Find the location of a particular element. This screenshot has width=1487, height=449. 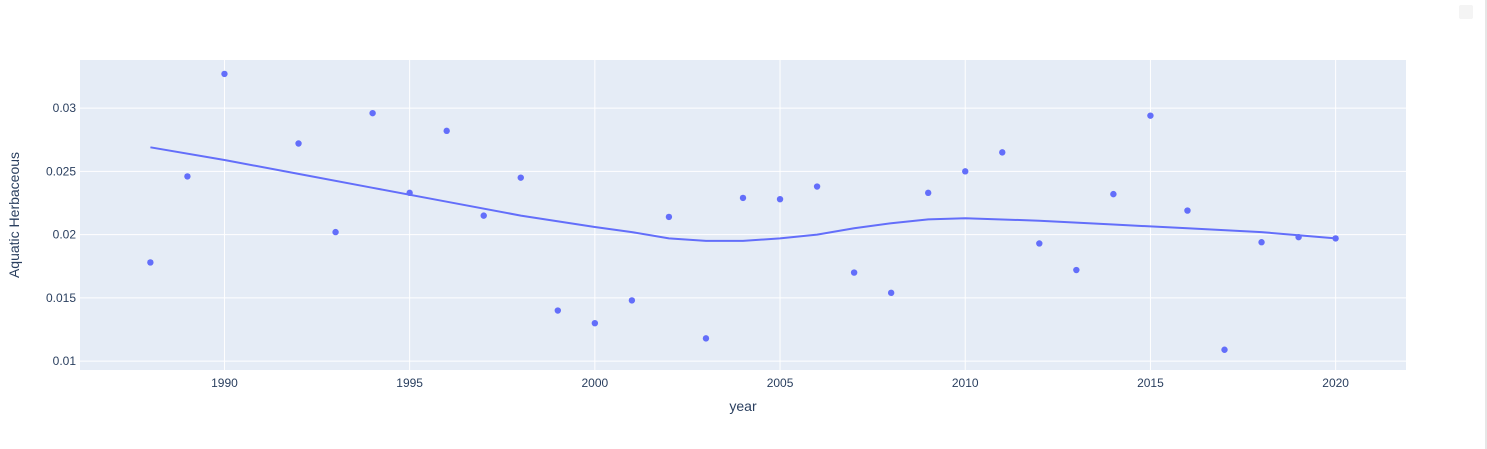

x-tick-label: 1990 is located at coordinates (224, 383).